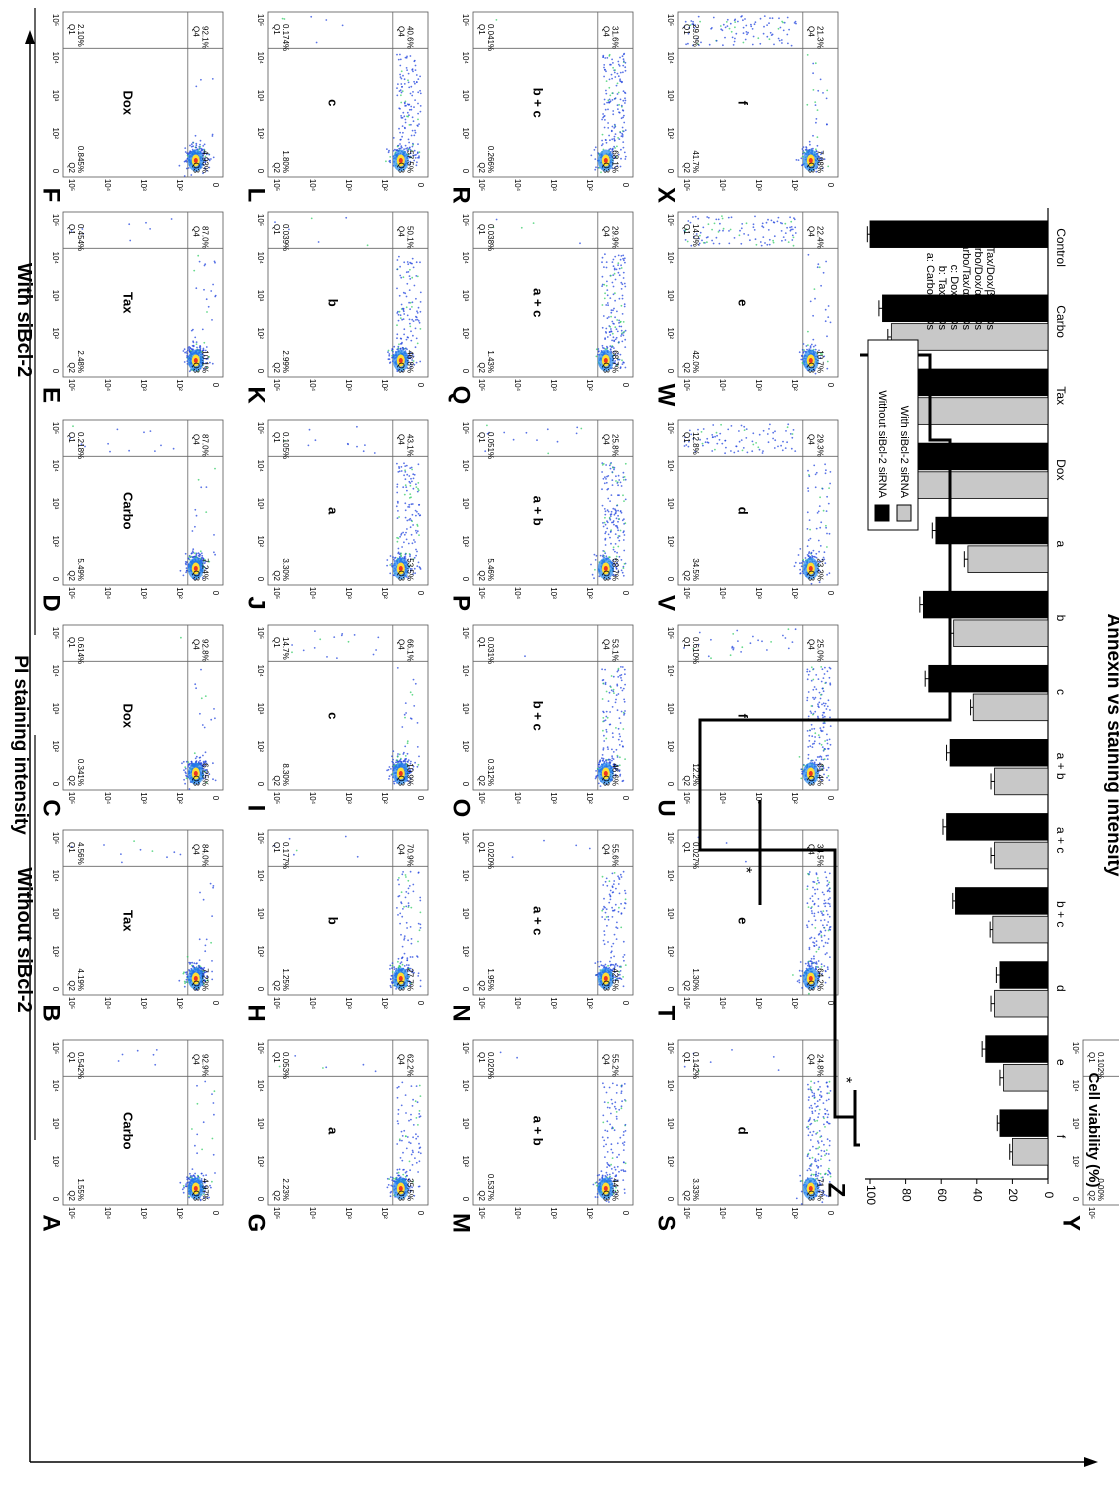 The image size is (1119, 1491). I want to click on y-tick-label: 10⁴, so click(55, 466).